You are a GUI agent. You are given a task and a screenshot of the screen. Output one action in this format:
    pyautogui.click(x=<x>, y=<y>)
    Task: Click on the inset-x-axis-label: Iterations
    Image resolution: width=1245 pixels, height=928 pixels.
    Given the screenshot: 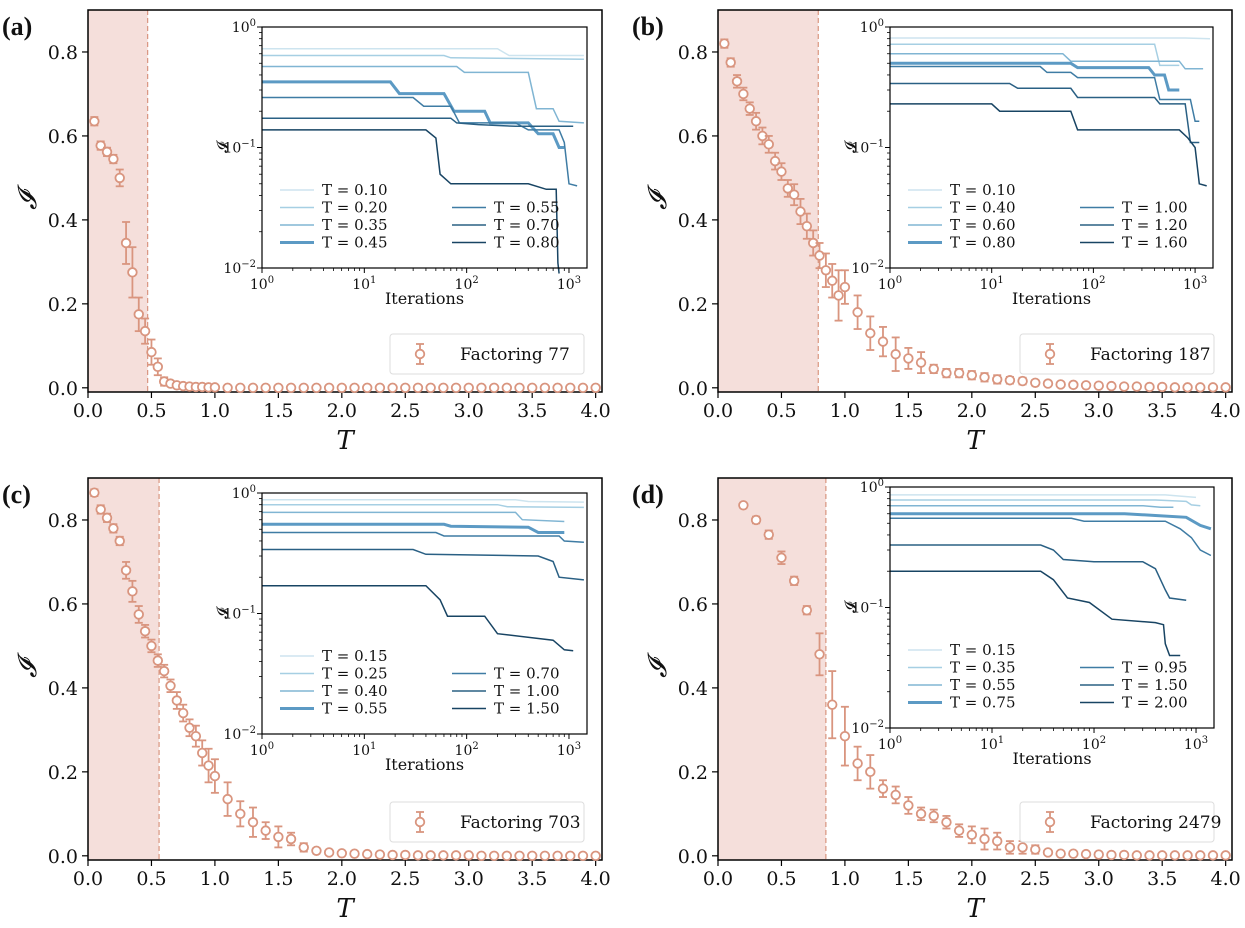 What is the action you would take?
    pyautogui.click(x=1051, y=298)
    